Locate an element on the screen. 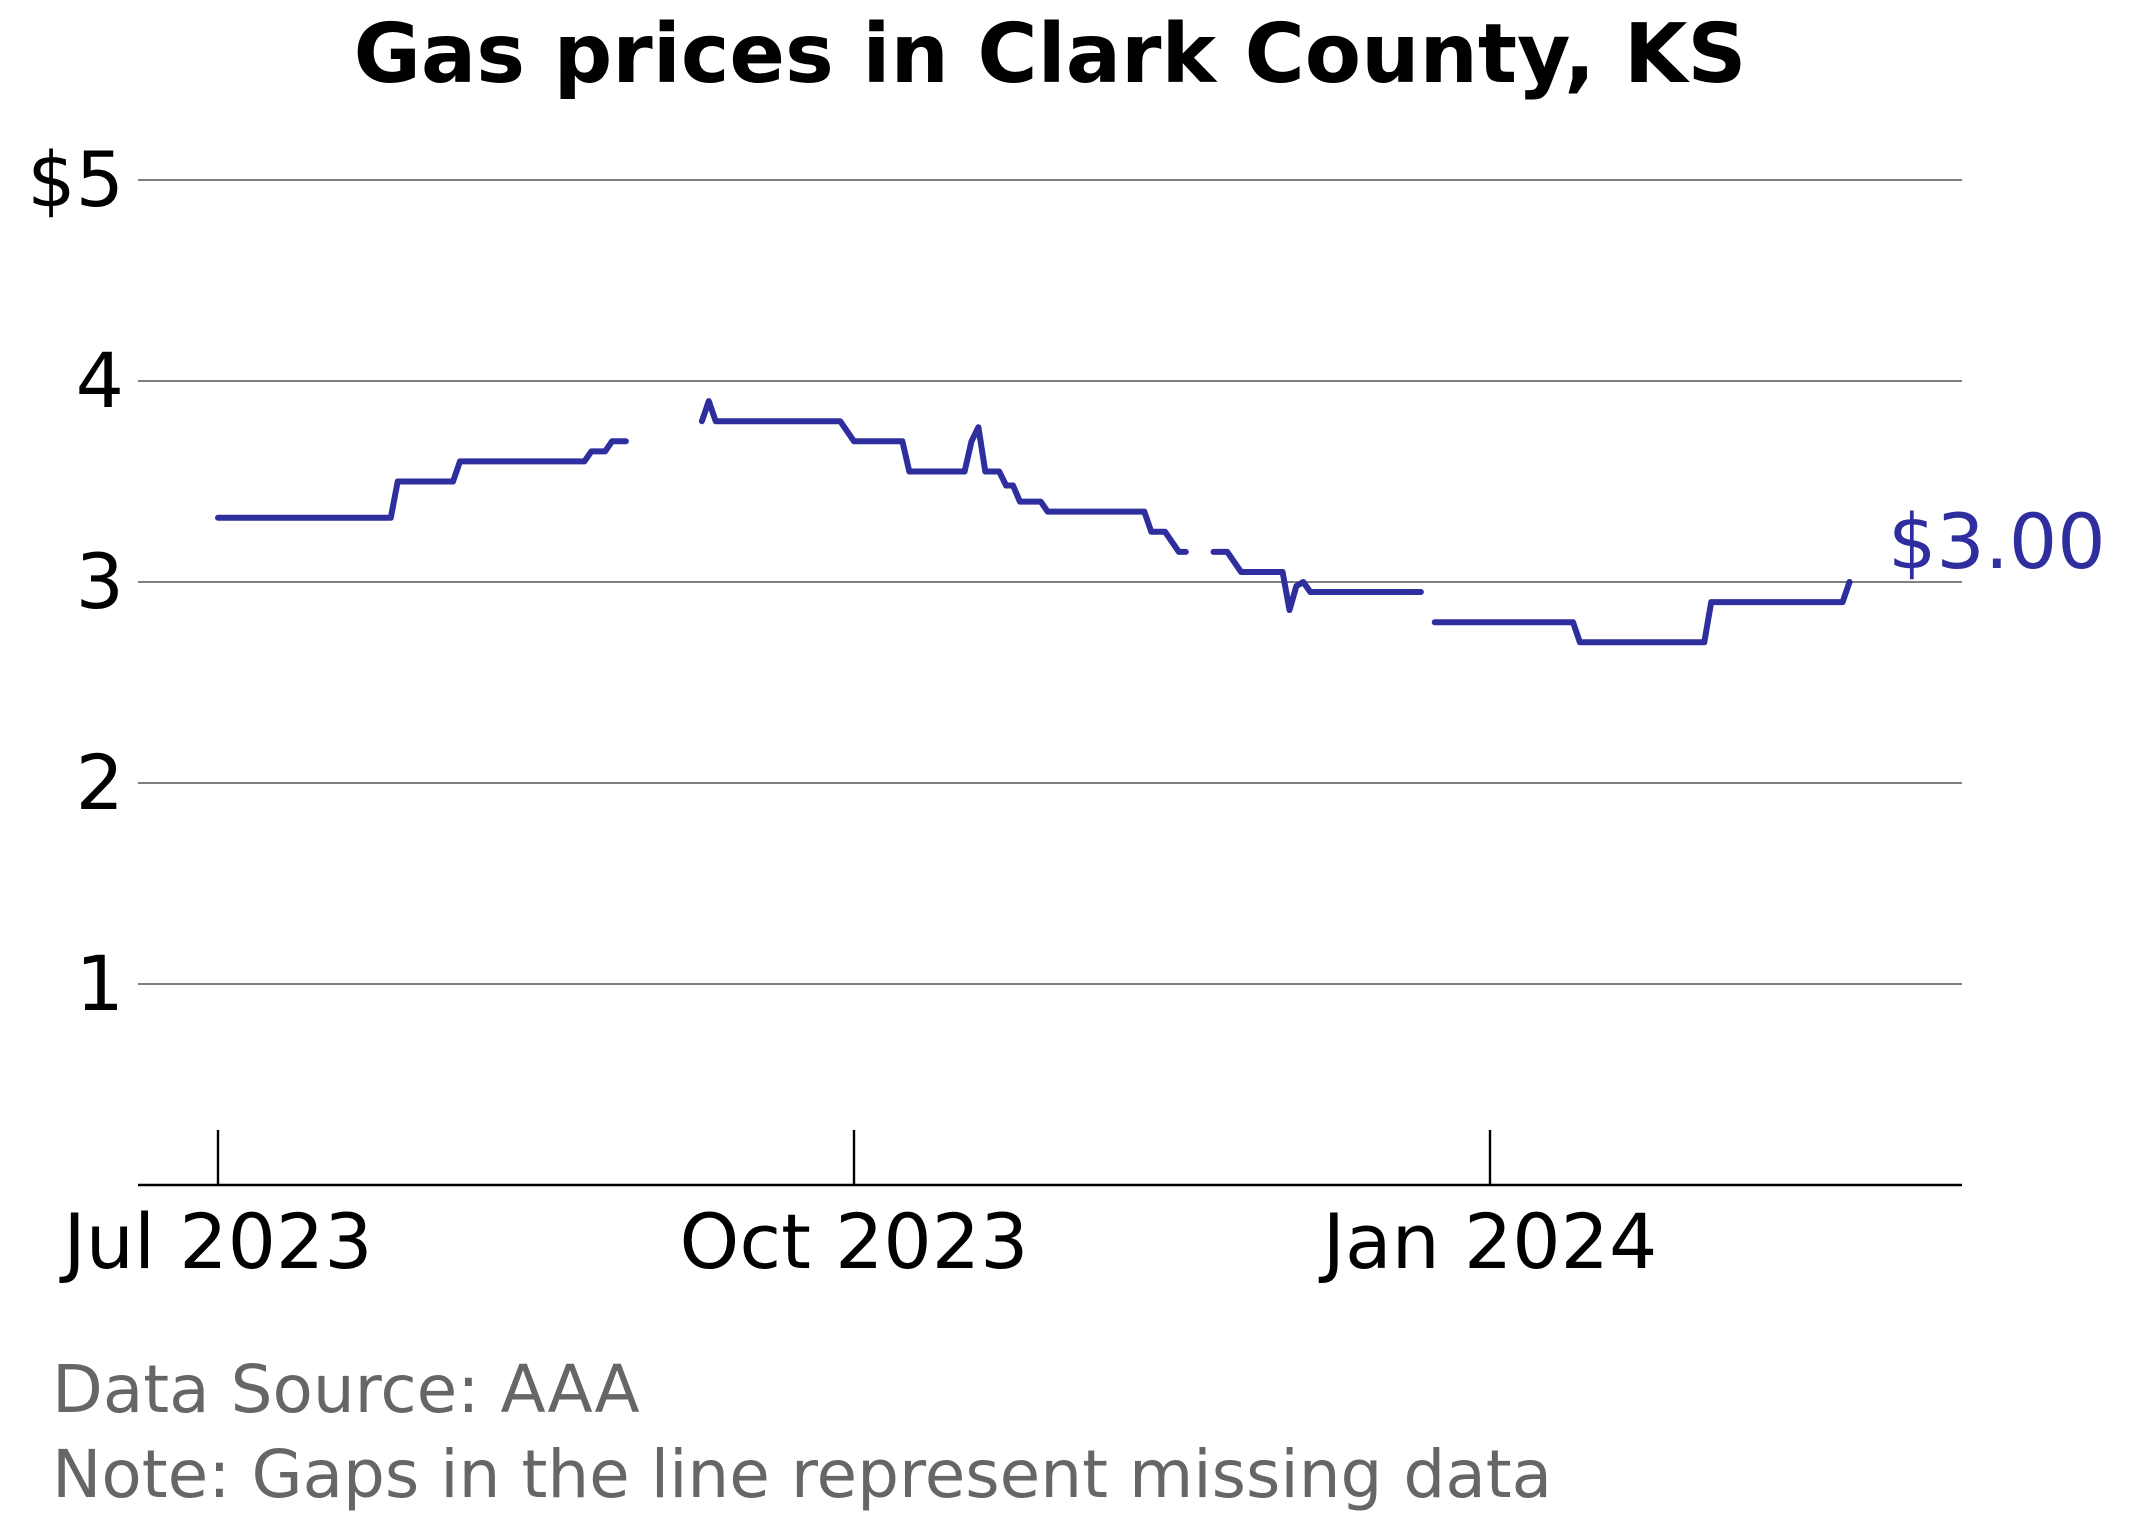  y-axis-ticks: 1 2 3 4 $5 is located at coordinates (75, 581).